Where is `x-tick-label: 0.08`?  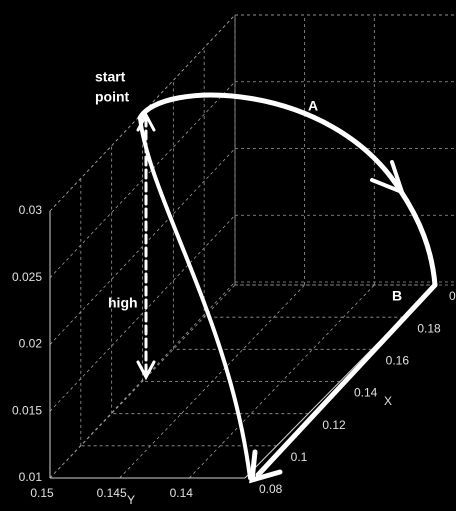 x-tick-label: 0.08 is located at coordinates (271, 489).